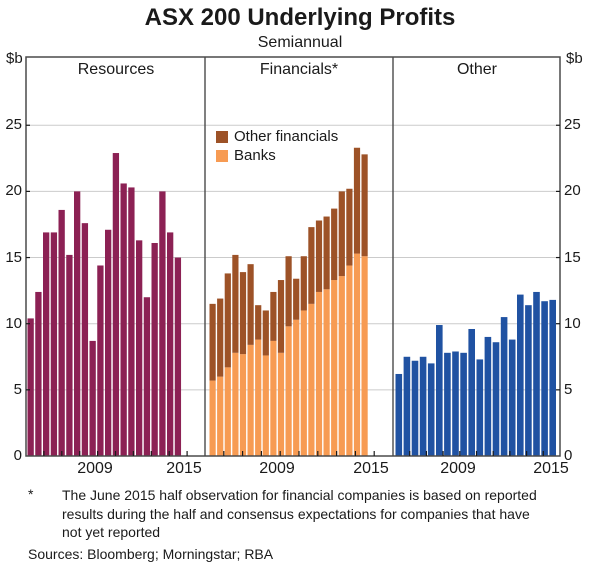 Image resolution: width=600 pixels, height=586 pixels. What do you see at coordinates (572, 323) in the screenshot?
I see `y-axis-tick-label-right: 10` at bounding box center [572, 323].